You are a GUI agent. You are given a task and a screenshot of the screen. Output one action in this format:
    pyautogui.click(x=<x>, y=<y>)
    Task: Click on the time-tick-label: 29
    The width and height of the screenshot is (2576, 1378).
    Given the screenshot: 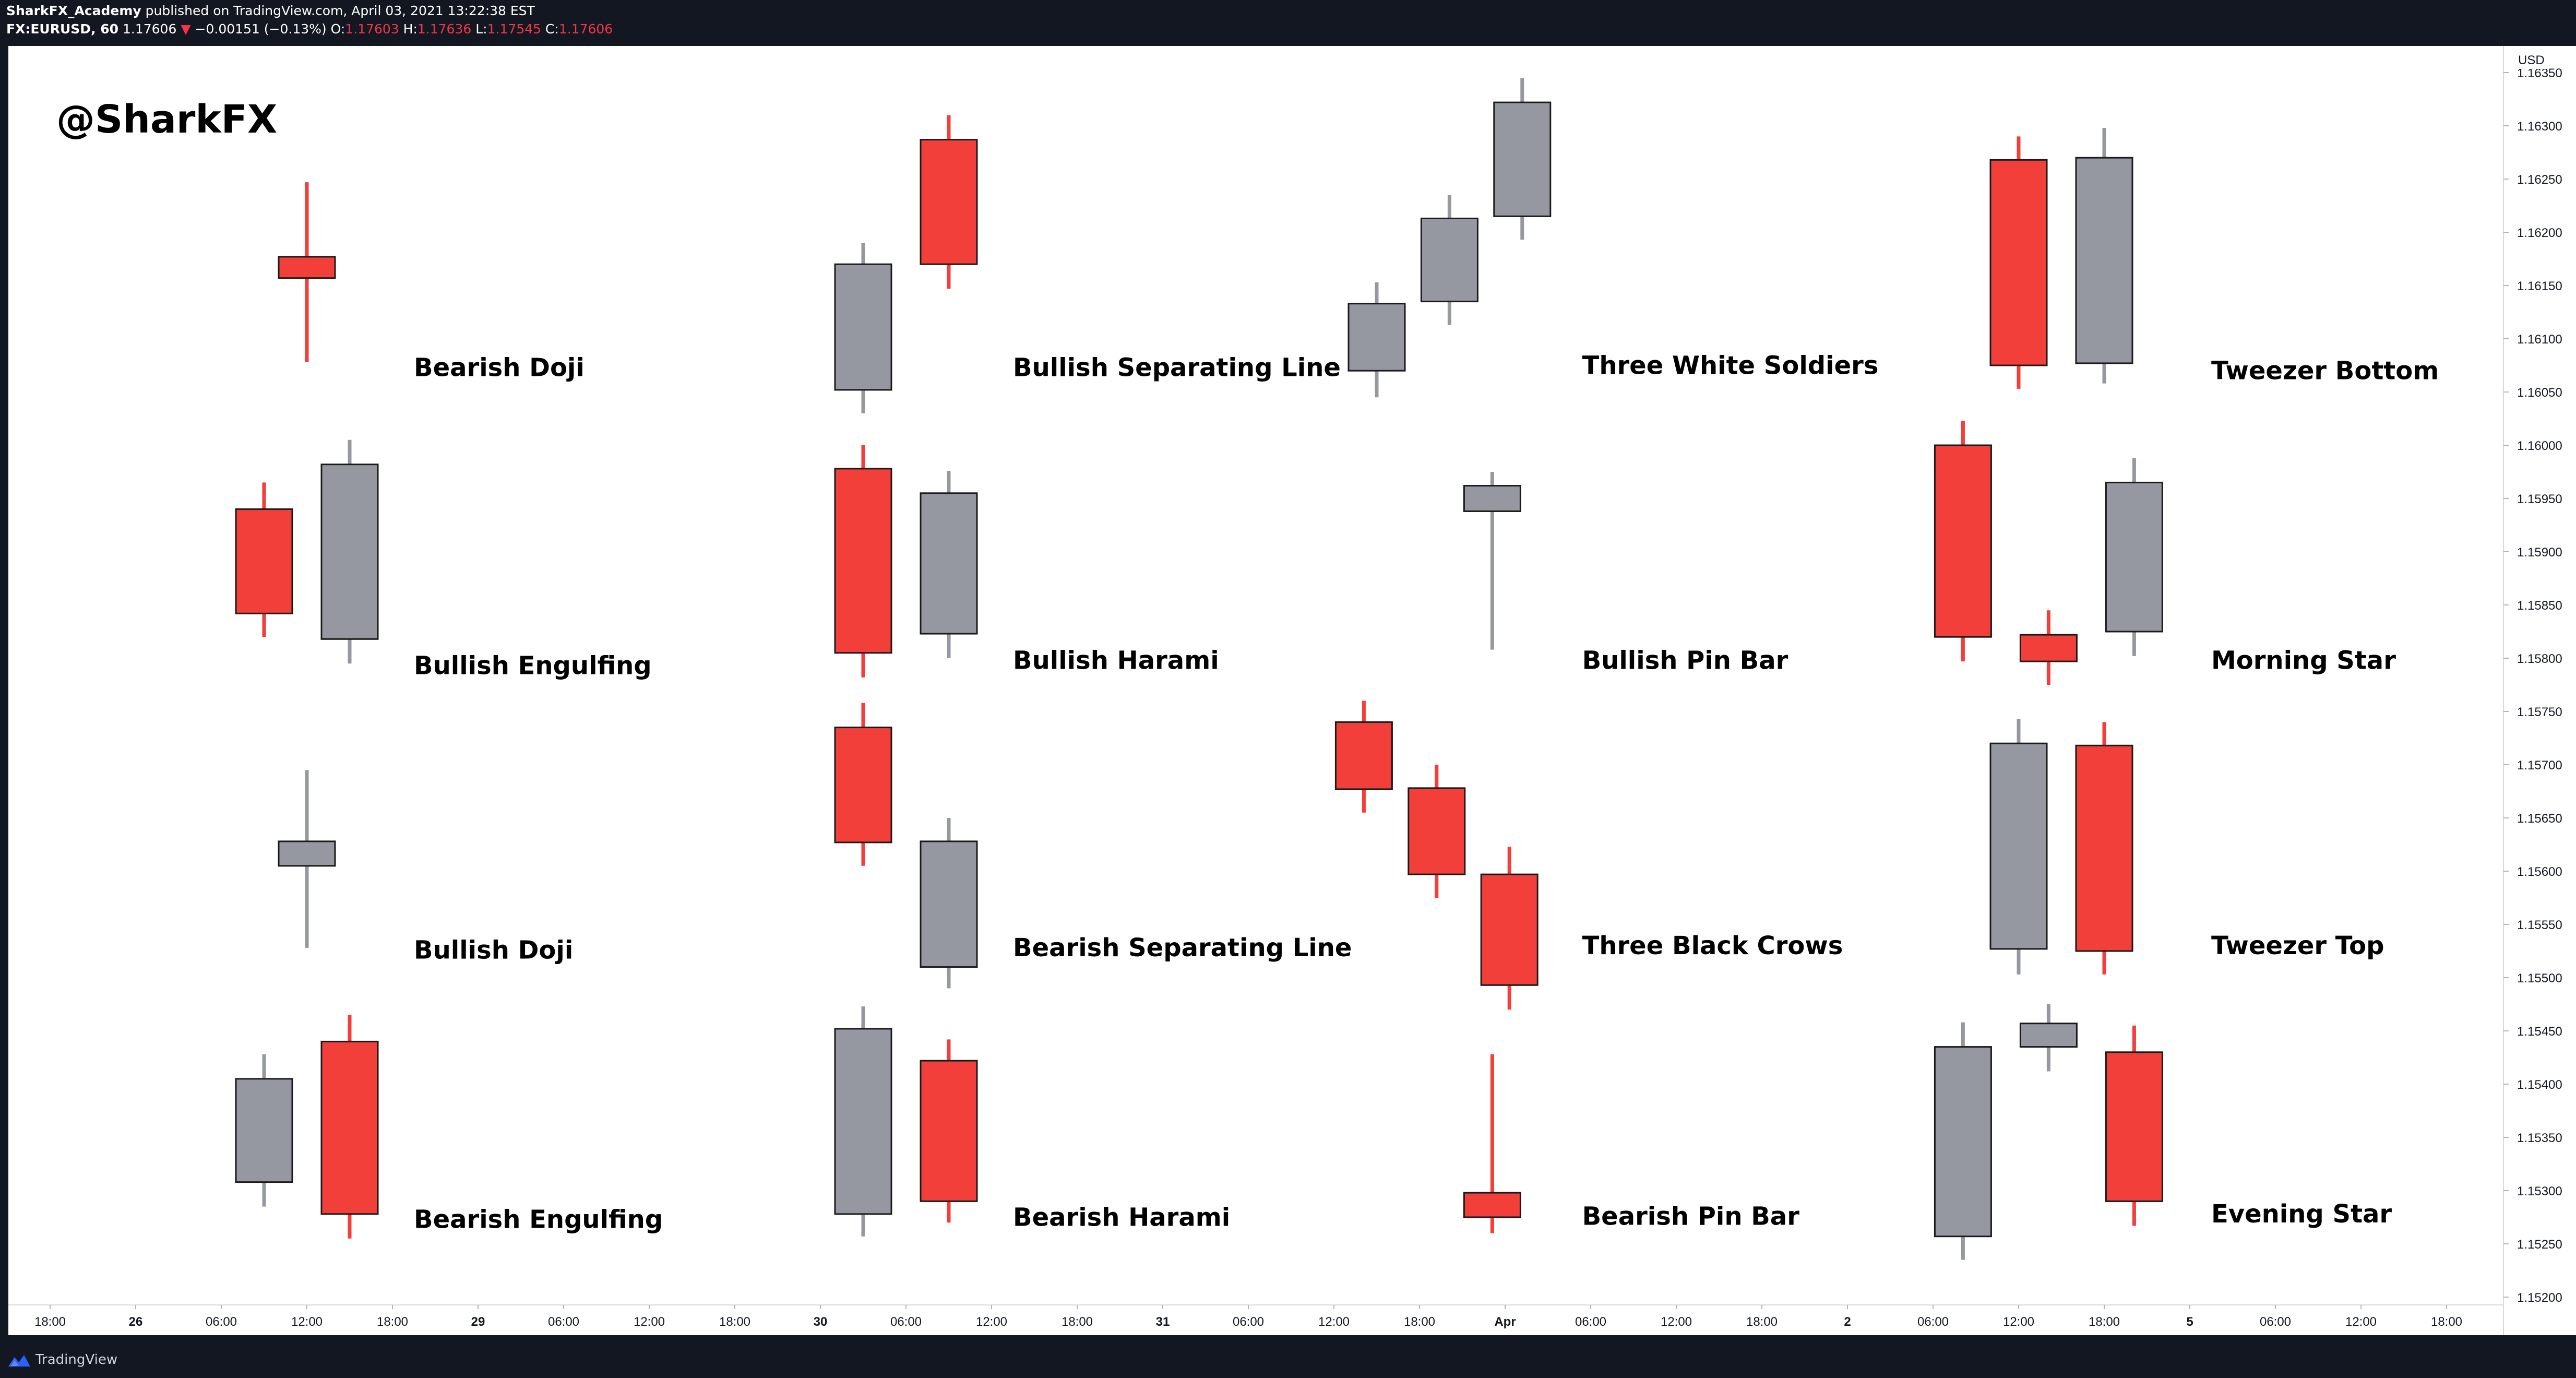 What is the action you would take?
    pyautogui.click(x=478, y=1322)
    